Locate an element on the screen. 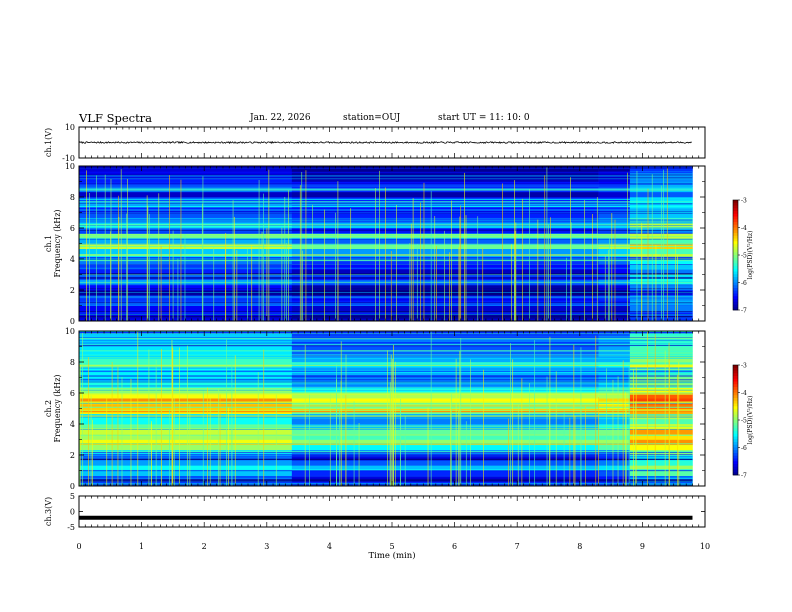  chart-title: VLF Spectra is located at coordinates (116, 118).